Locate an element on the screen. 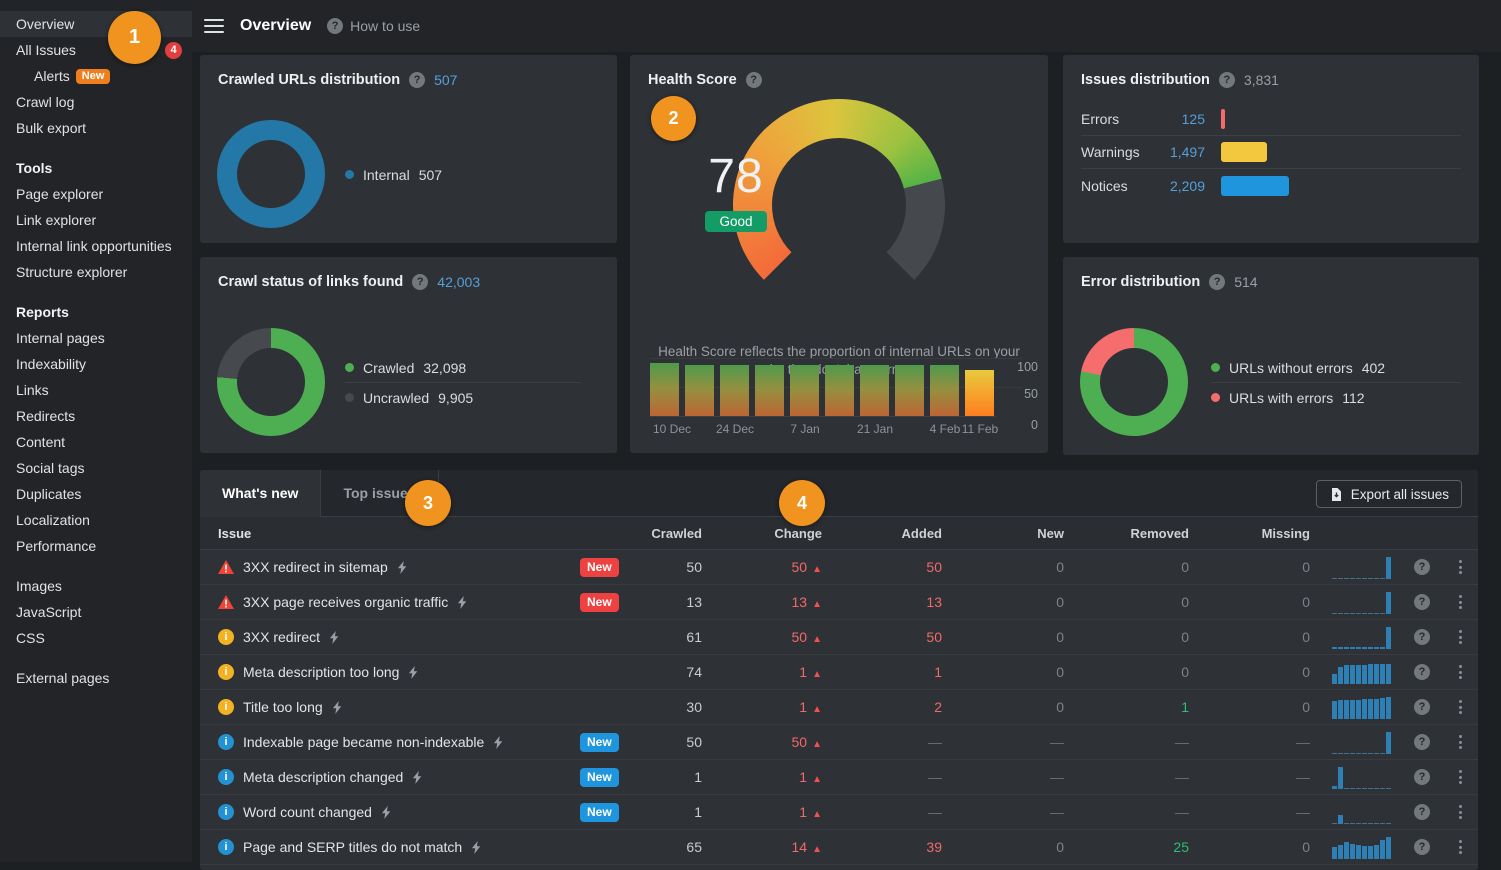  column-missing: Missing is located at coordinates (1285, 533).